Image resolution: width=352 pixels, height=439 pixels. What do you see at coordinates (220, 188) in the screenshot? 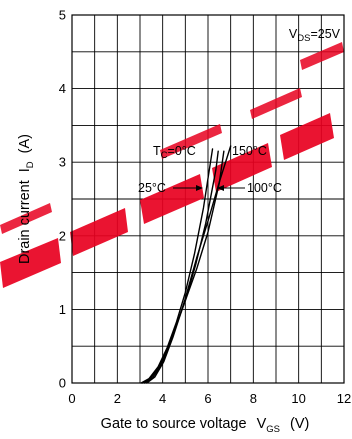
I see `annotation-100c-arrowhead` at bounding box center [220, 188].